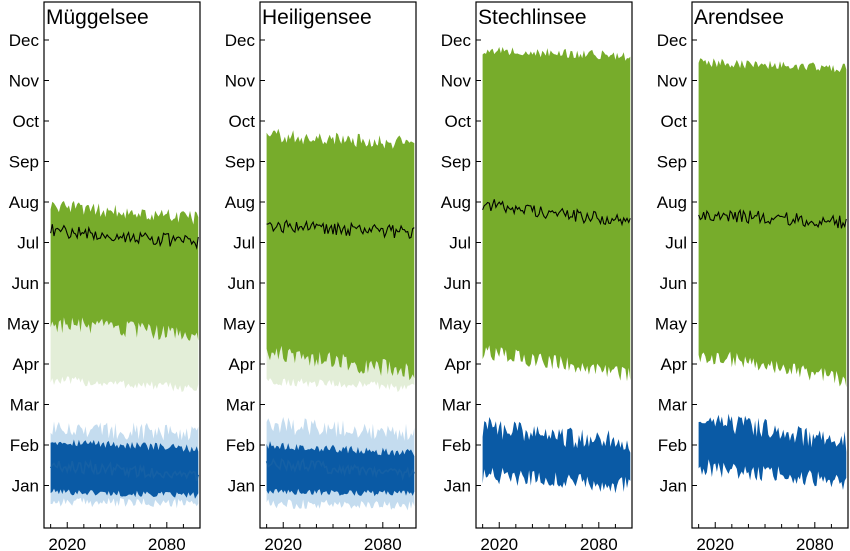  Describe the element at coordinates (532, 17) in the screenshot. I see `panel-title: Stechlinsee` at that location.